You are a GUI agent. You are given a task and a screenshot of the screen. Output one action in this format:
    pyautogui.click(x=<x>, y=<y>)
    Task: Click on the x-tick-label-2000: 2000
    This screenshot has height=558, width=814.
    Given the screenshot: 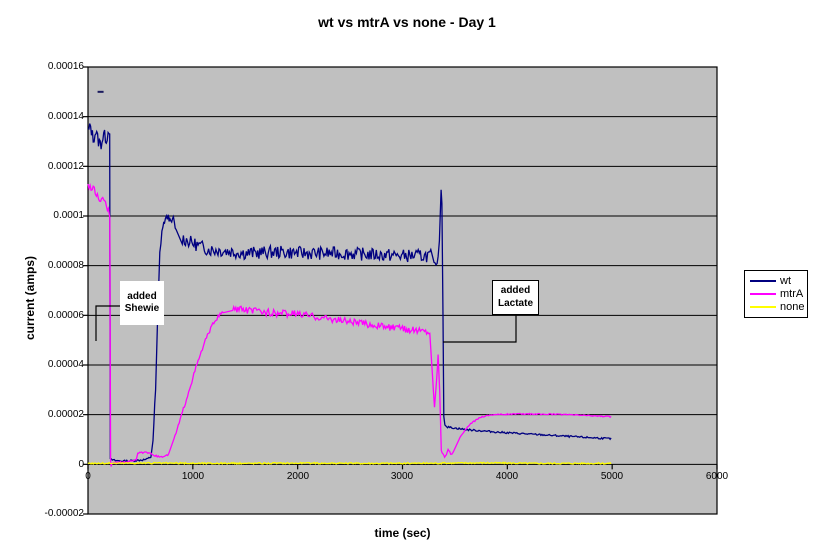 What is the action you would take?
    pyautogui.click(x=298, y=476)
    